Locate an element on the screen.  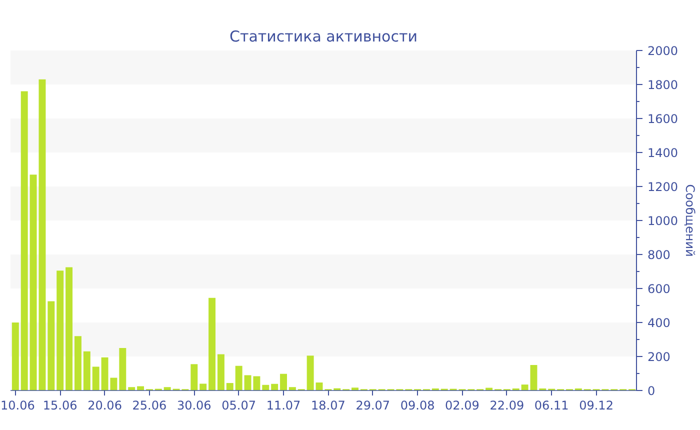
y-tick-label: 800 is located at coordinates (659, 255).